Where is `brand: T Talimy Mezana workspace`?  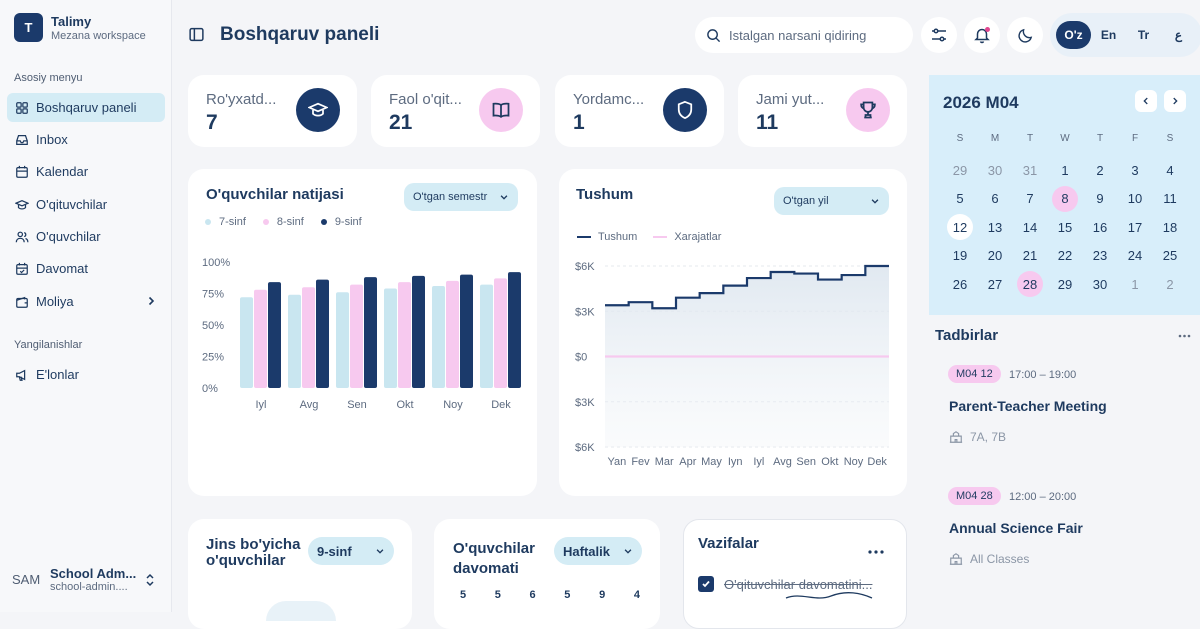 brand: T Talimy Mezana workspace is located at coordinates (80, 27).